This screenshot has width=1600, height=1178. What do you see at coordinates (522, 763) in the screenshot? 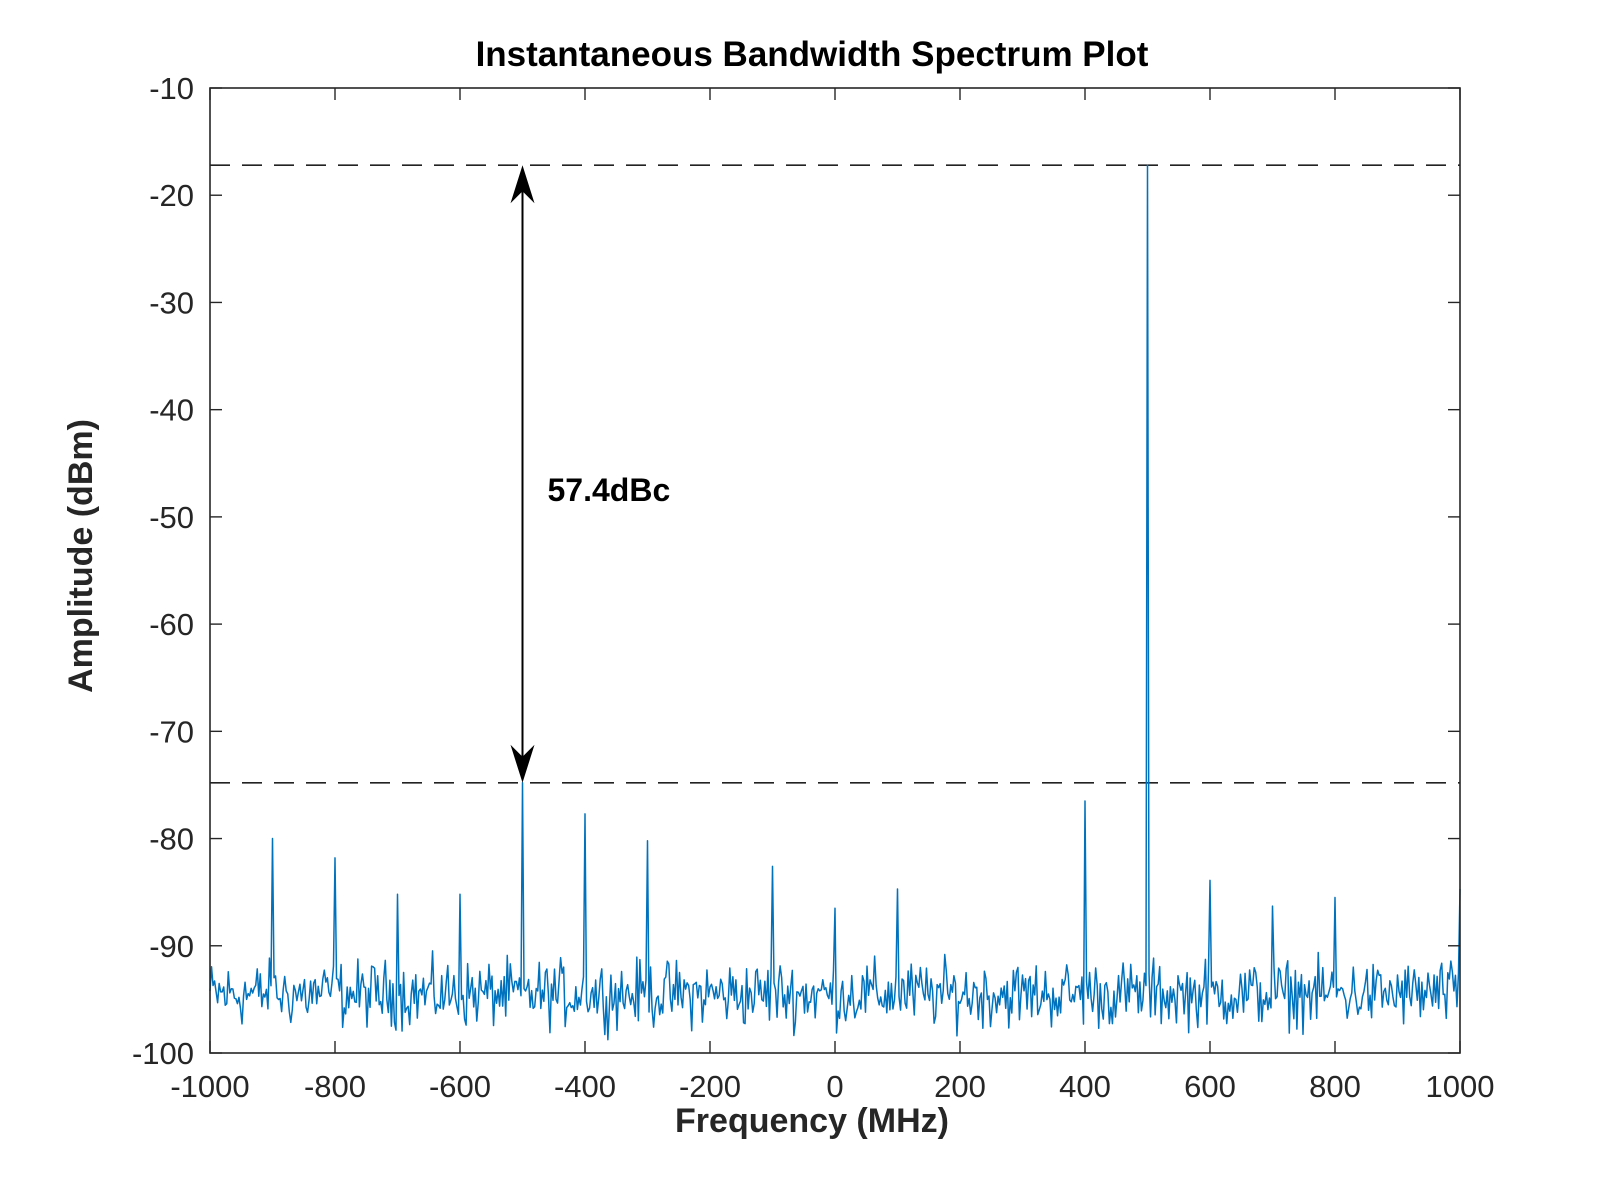
I see `annotation-arrowhead-bottom` at bounding box center [522, 763].